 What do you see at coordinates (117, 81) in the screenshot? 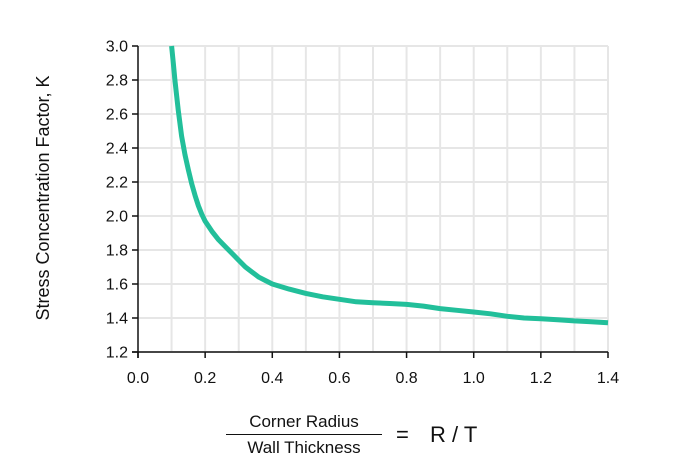
I see `y-tick-label: 2.8` at bounding box center [117, 81].